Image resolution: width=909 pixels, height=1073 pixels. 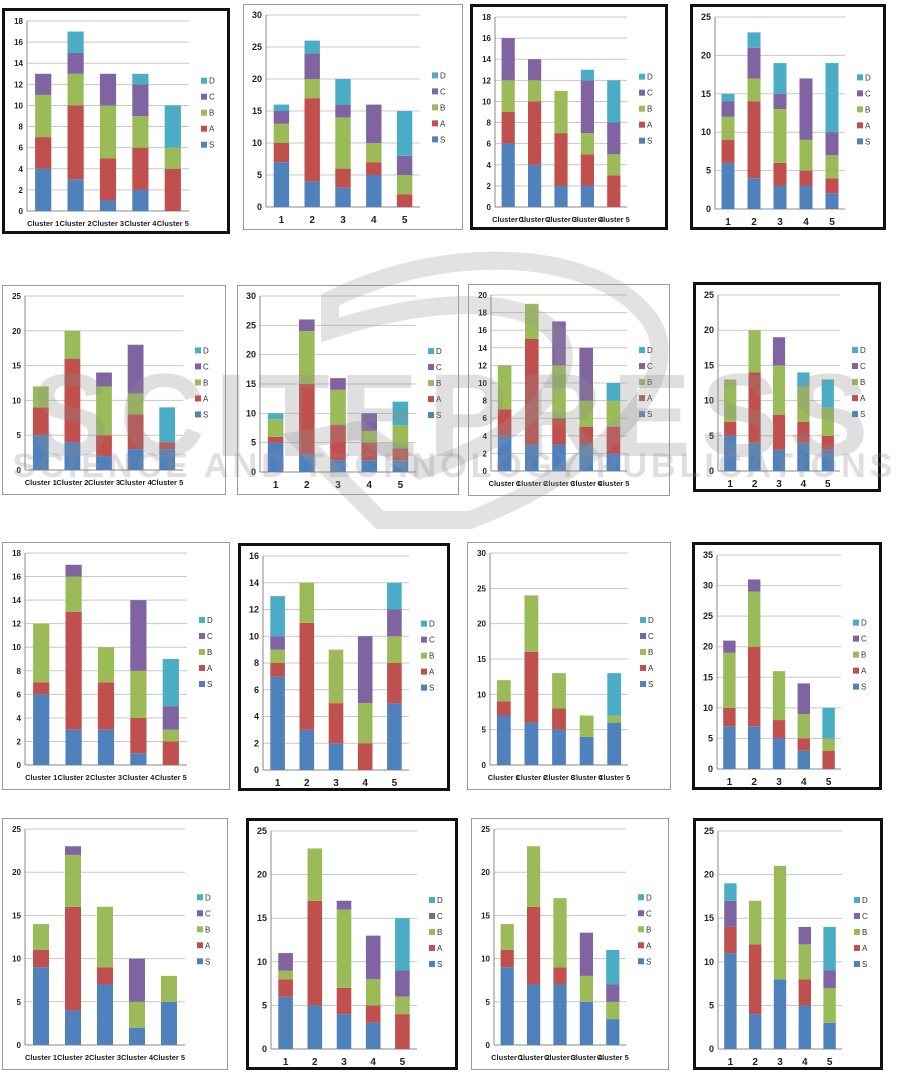 I want to click on y-tick-label: 15, so click(x=706, y=94).